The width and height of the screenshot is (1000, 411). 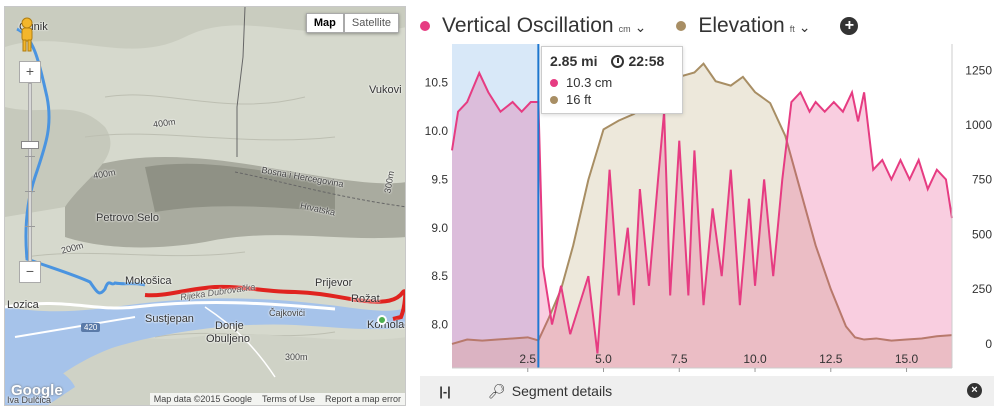 What do you see at coordinates (528, 359) in the screenshot?
I see `x-tick-label: 2.5` at bounding box center [528, 359].